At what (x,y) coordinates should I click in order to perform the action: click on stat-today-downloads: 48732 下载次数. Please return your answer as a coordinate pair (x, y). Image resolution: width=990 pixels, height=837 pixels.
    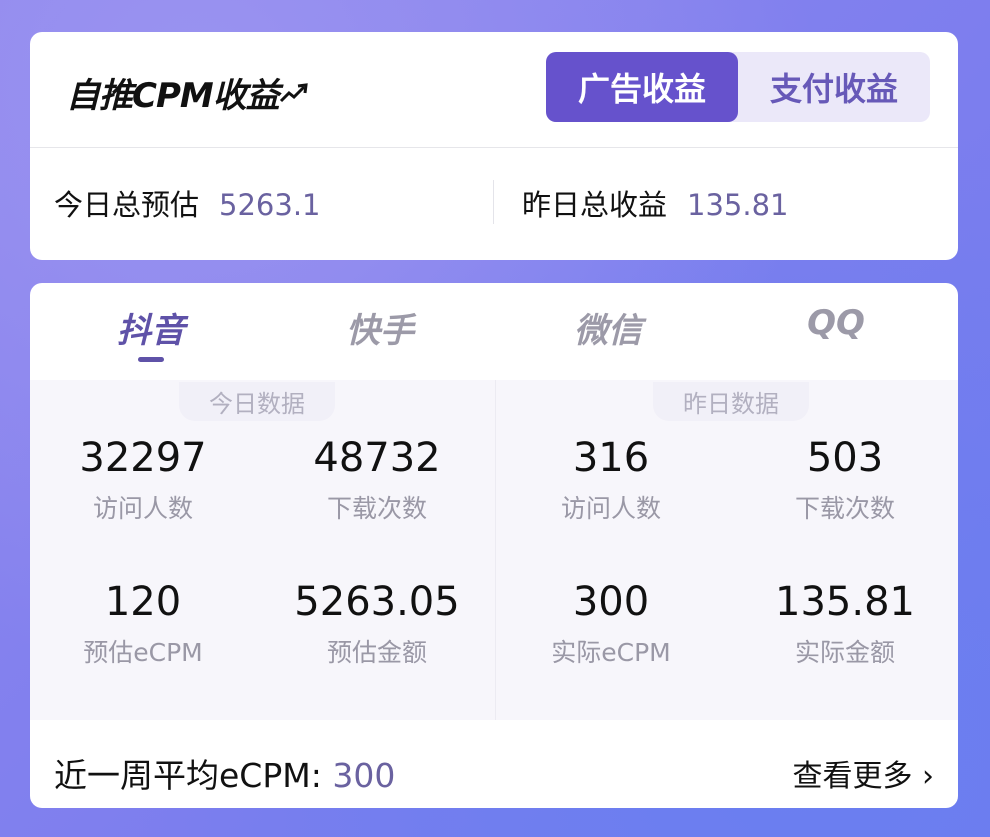
    Looking at the image, I should click on (377, 479).